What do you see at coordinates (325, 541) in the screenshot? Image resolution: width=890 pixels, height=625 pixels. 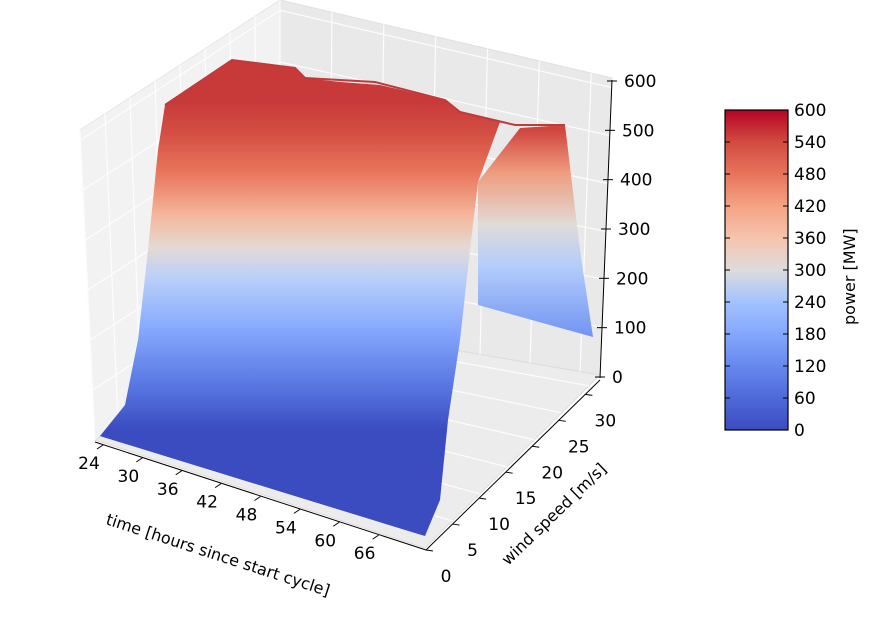 I see `x-tick-label: 60` at bounding box center [325, 541].